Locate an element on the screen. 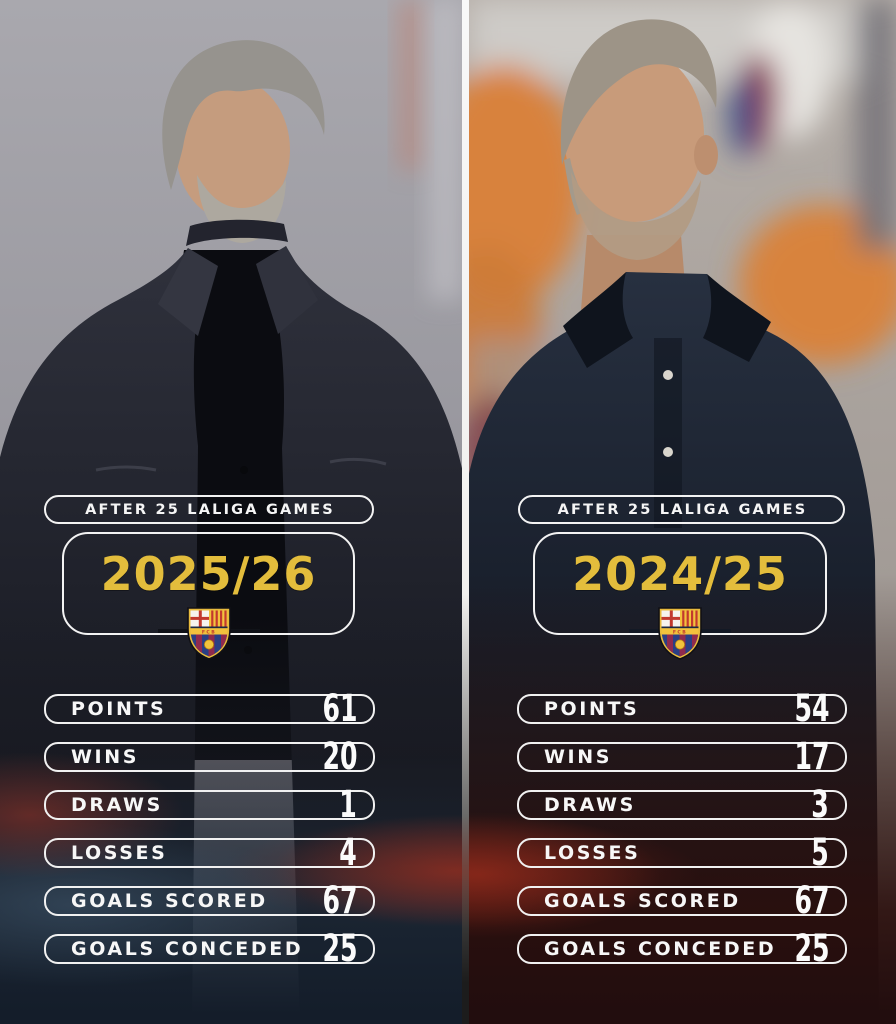 This screenshot has height=1024, width=896. games-header-pill-left: AFTER 25 LALIGA GAMES is located at coordinates (209, 509).